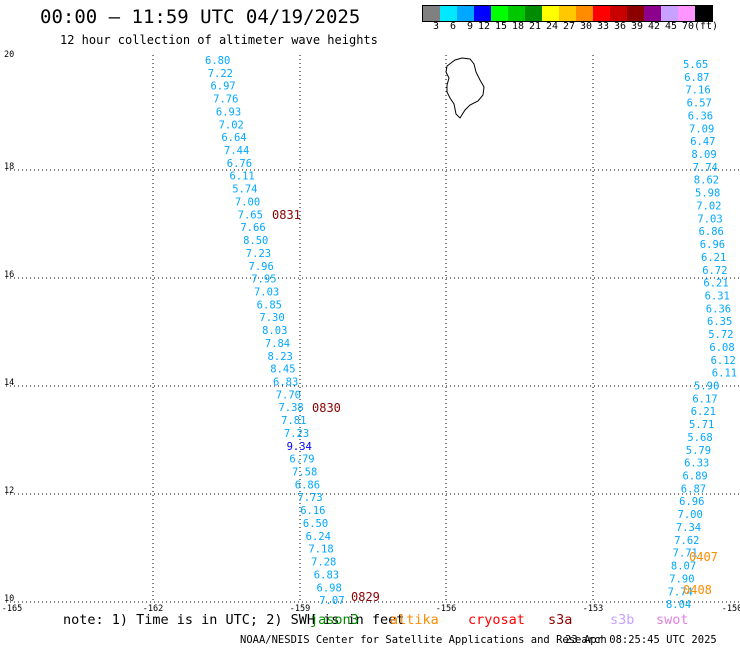  I want to click on legend-label: 45, so click(670, 26).